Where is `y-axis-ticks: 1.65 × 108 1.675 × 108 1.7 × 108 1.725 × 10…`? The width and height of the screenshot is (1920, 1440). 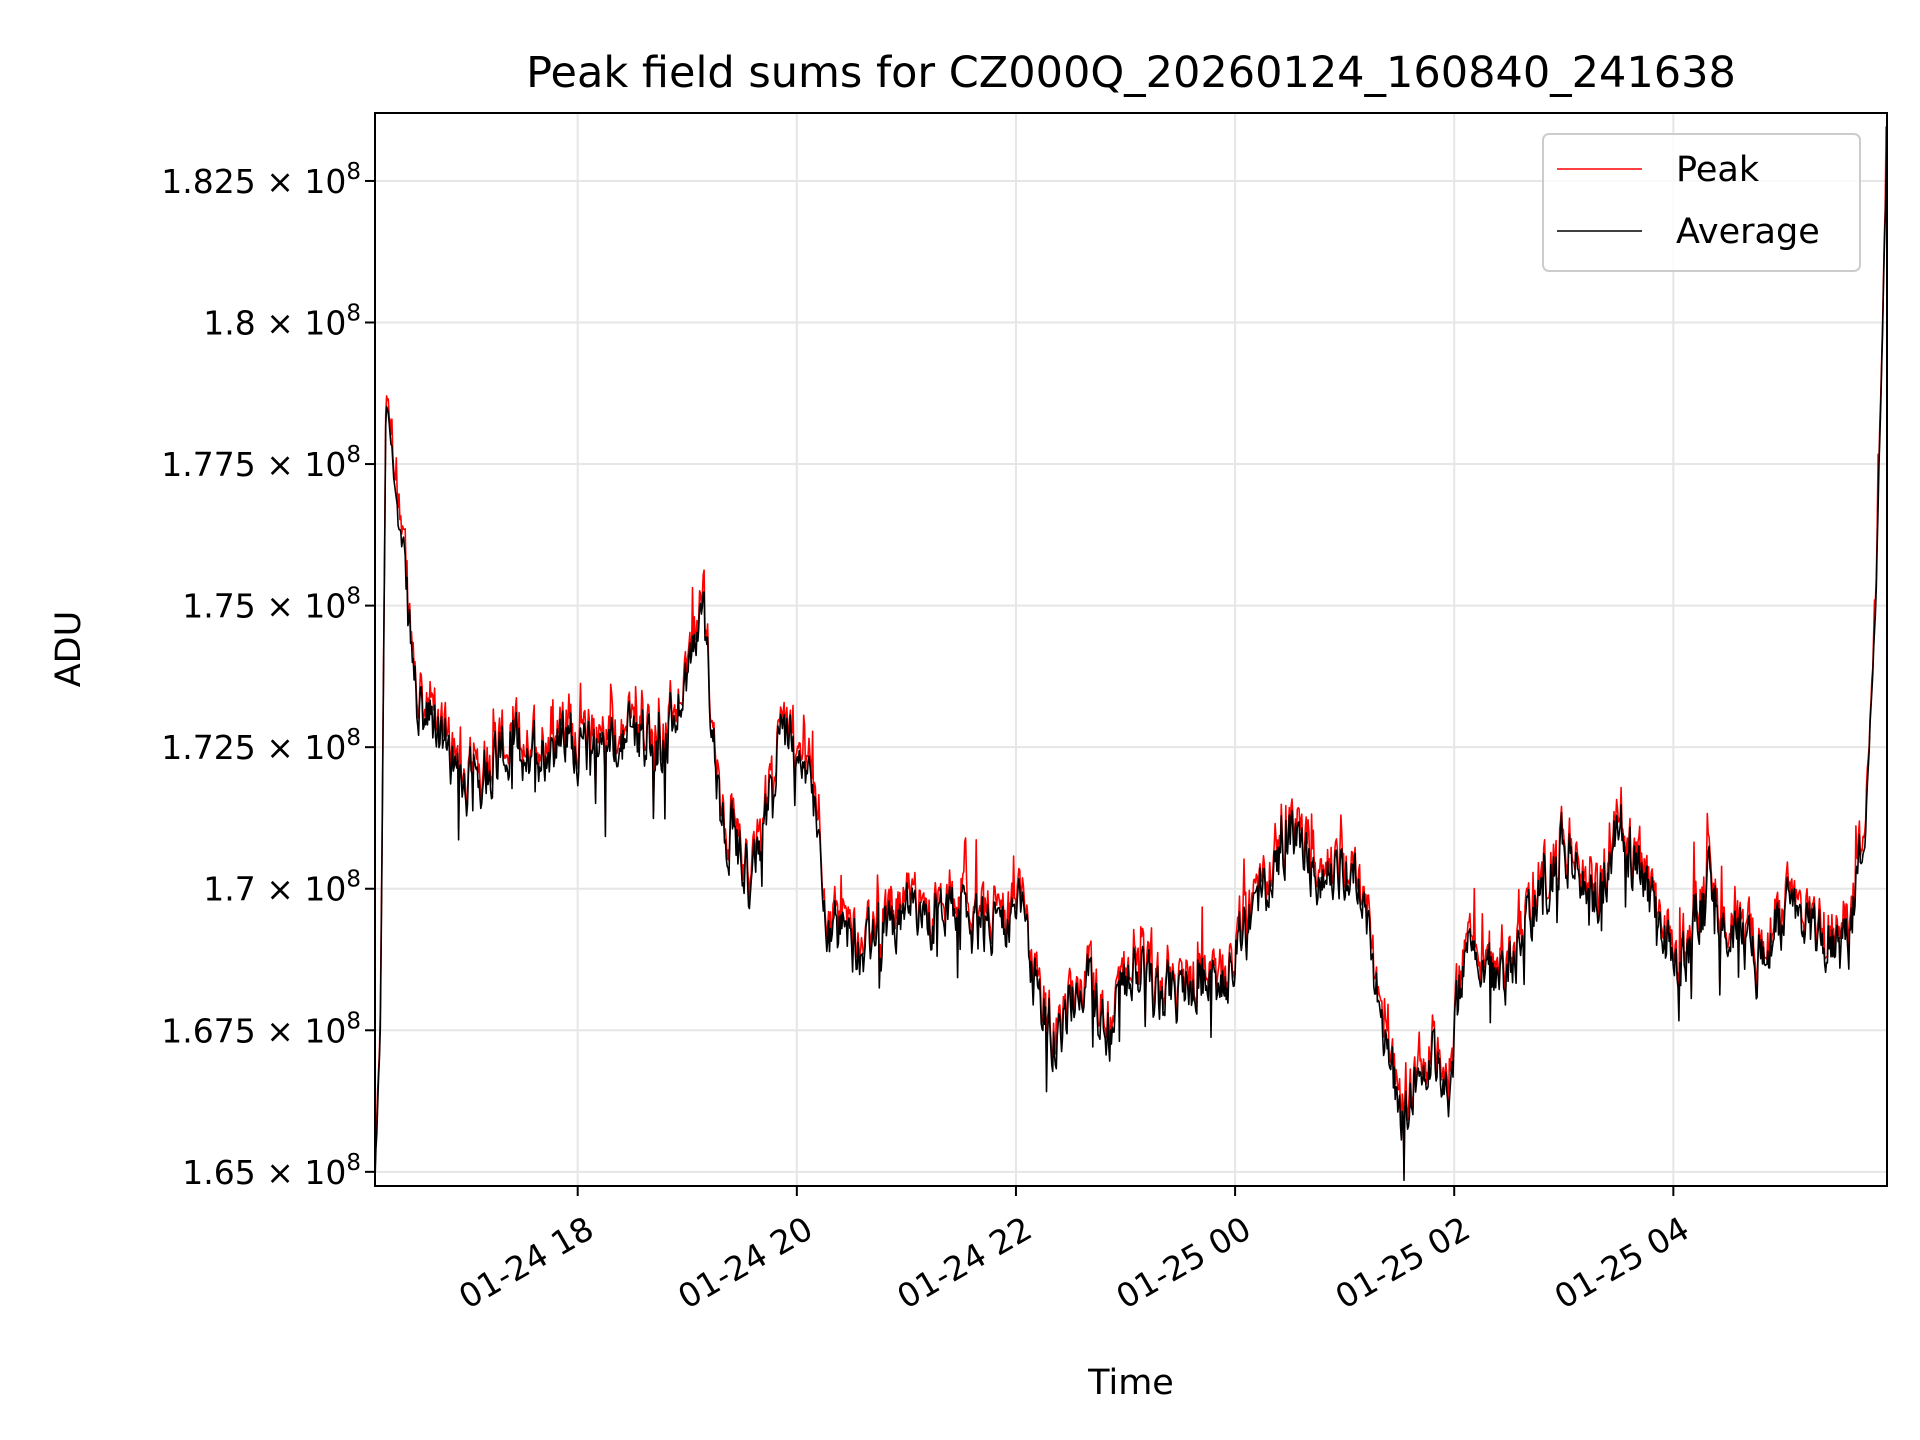 y-axis-ticks: 1.65 × 108 1.675 × 108 1.7 × 108 1.725 × 10… is located at coordinates (268, 675).